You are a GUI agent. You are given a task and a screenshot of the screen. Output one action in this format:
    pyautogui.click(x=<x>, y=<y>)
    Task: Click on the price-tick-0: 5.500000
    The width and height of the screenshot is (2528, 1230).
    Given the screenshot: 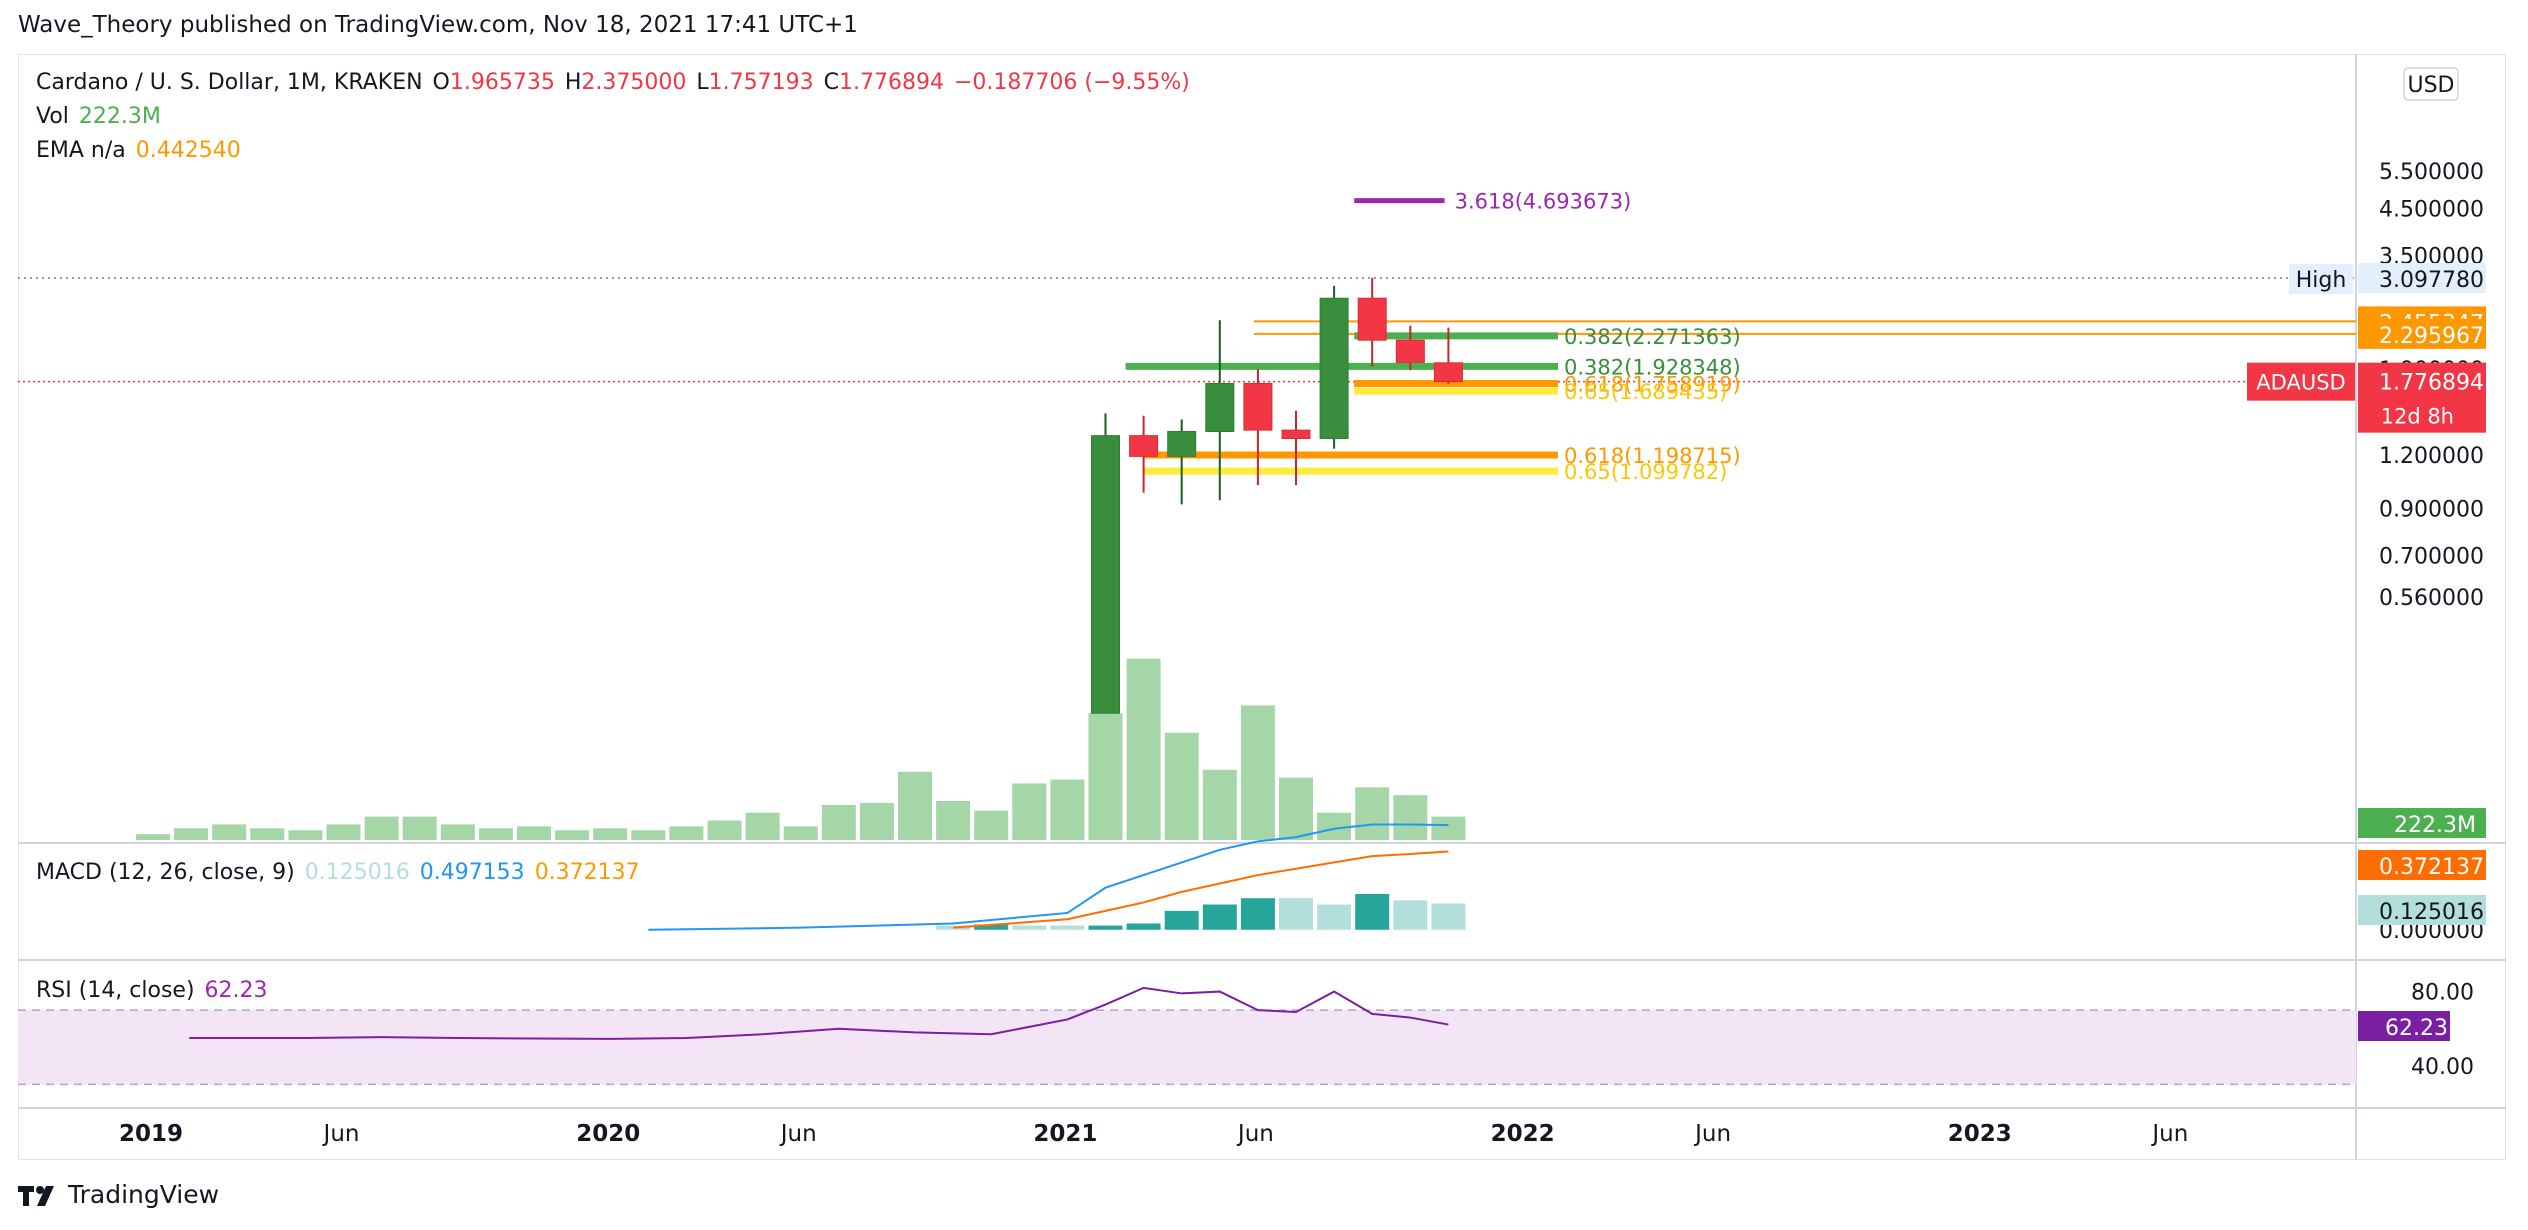 What is the action you would take?
    pyautogui.click(x=2431, y=172)
    